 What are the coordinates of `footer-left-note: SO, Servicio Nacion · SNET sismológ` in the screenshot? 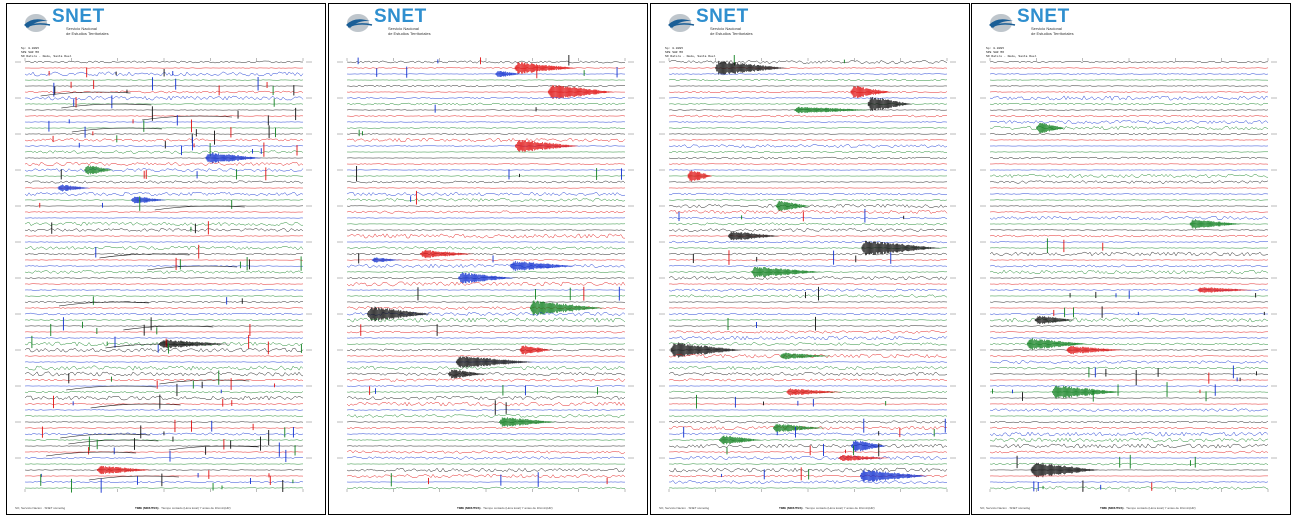 It's located at (684, 508).